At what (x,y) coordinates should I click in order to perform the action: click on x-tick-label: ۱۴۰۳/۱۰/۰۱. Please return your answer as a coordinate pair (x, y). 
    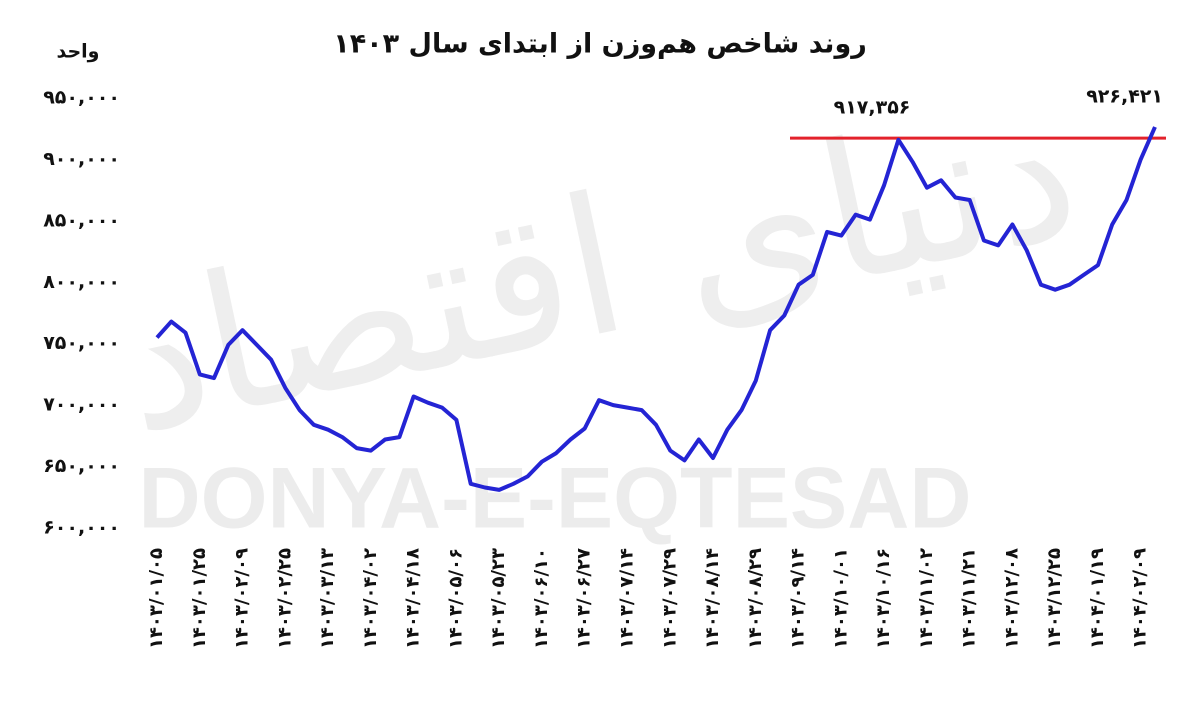
    Looking at the image, I should click on (840, 598).